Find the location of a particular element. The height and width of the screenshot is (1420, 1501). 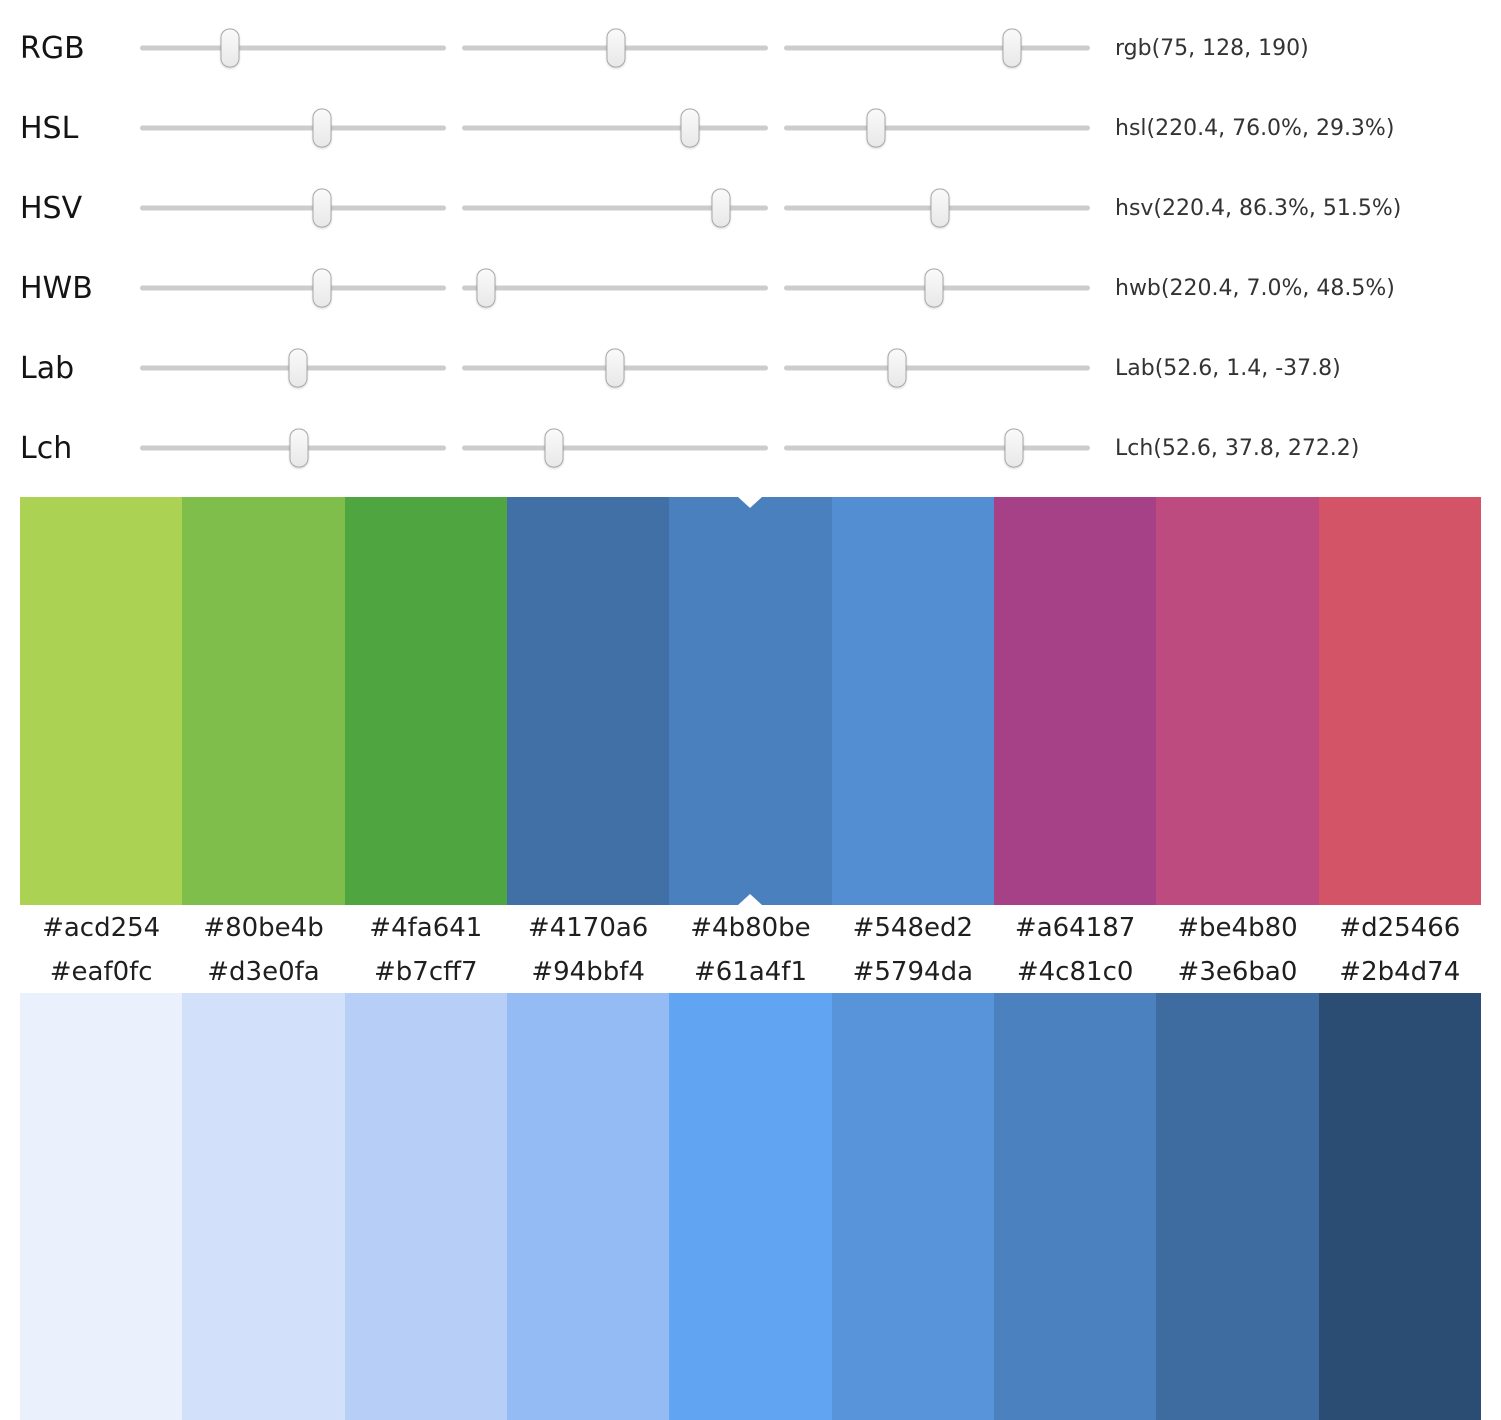

slider-value-text: hsl(220.4, 76.0%, 29.3%) is located at coordinates (1255, 128).